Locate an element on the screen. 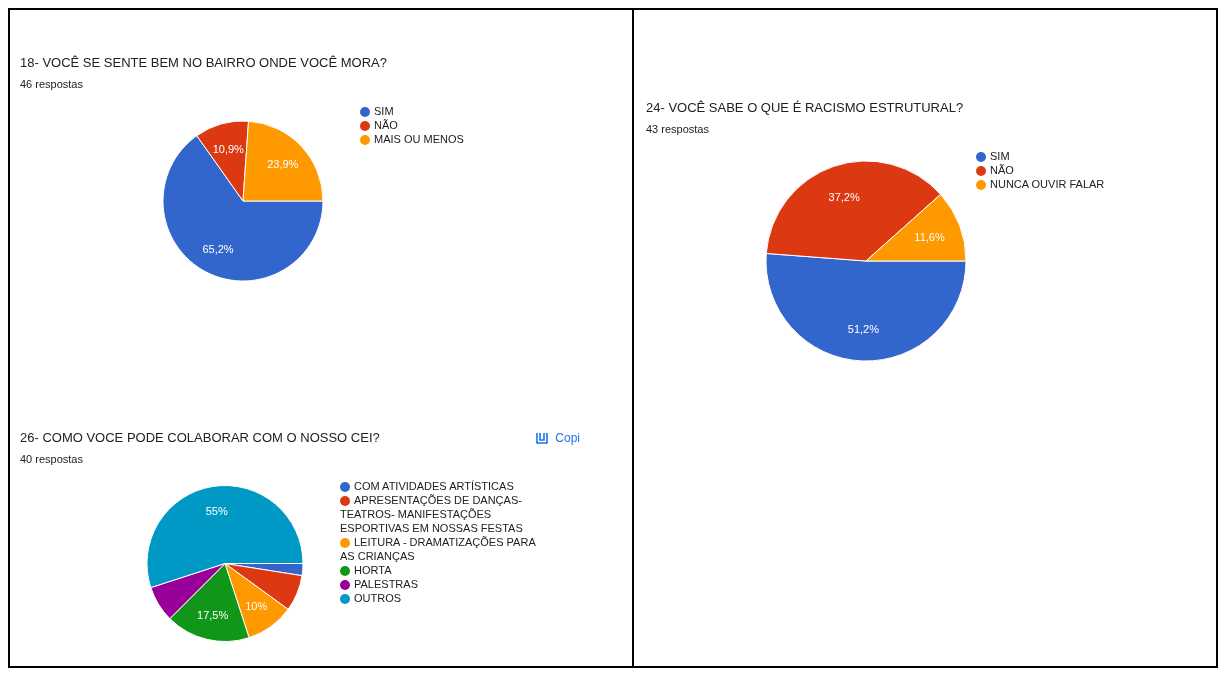 The image size is (1226, 675). text: 46 respostas is located at coordinates (52, 84).